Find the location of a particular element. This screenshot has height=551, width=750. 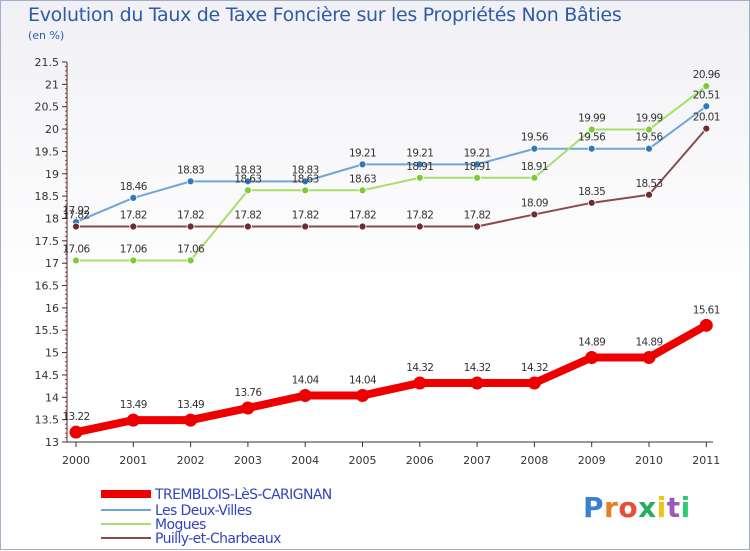

data-label: 14.89 is located at coordinates (648, 343).